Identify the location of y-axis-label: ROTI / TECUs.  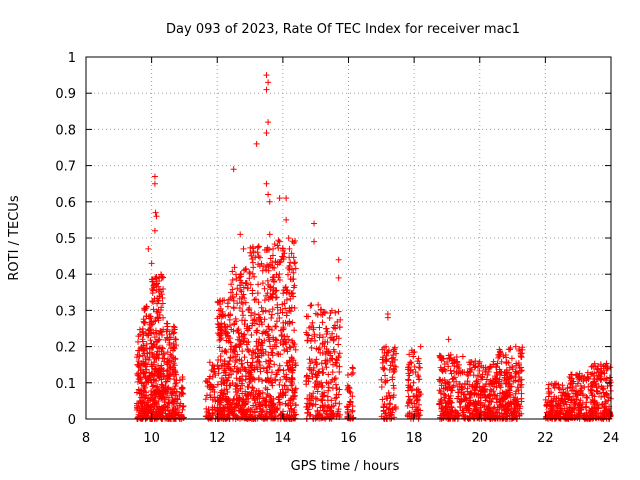
(14, 237).